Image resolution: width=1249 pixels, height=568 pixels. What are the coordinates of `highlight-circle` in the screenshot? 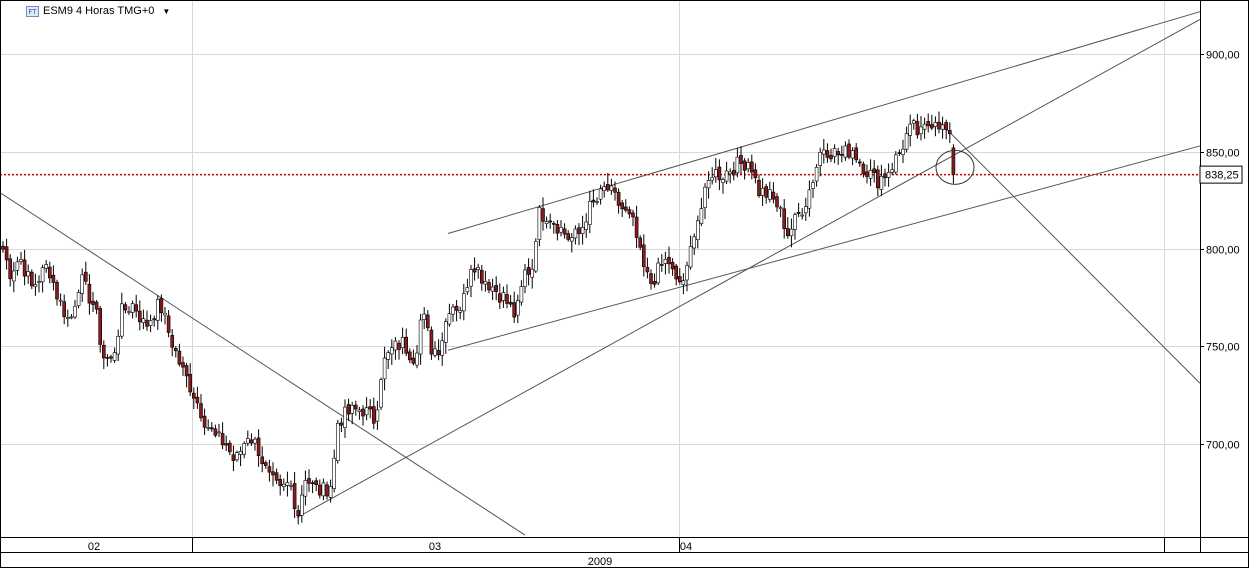 It's located at (955, 167).